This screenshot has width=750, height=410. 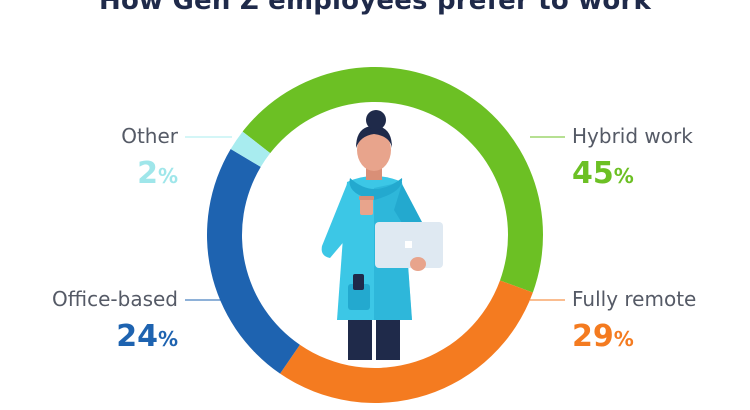 What do you see at coordinates (408, 244) in the screenshot?
I see `laptop-logo` at bounding box center [408, 244].